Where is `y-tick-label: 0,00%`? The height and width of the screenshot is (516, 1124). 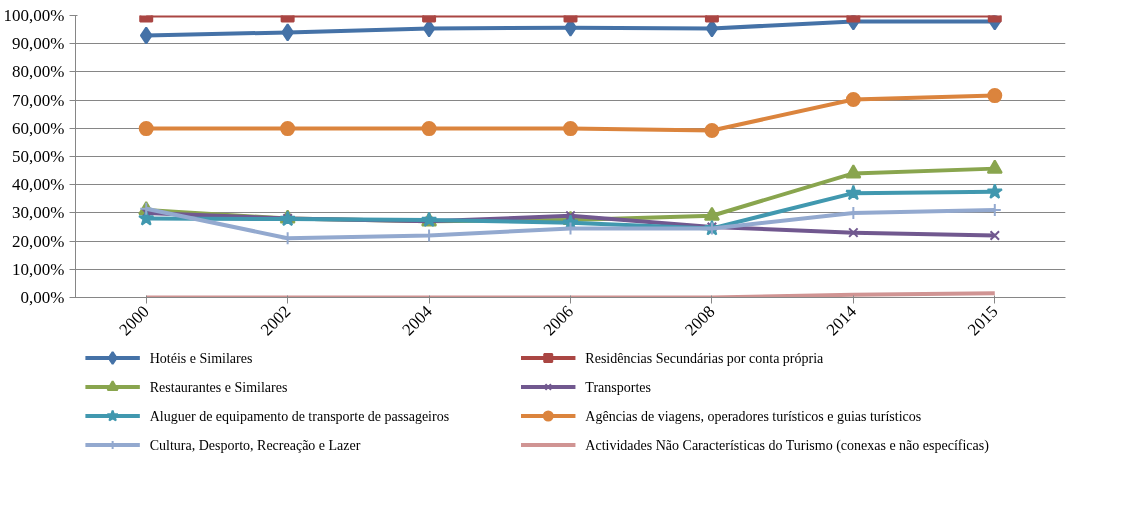 y-tick-label: 0,00% is located at coordinates (42, 297).